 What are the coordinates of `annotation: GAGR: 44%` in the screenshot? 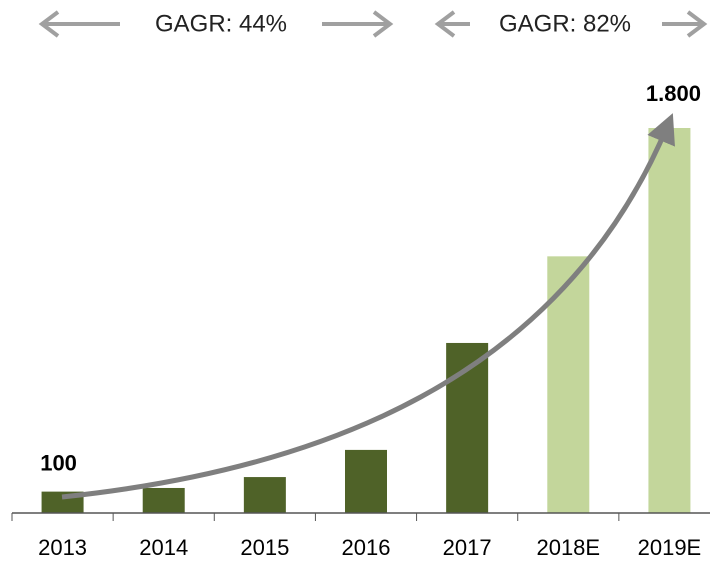 It's located at (221, 23).